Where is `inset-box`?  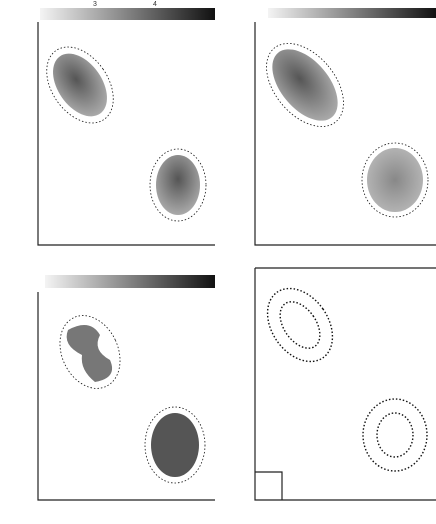
inset-box is located at coordinates (269, 485).